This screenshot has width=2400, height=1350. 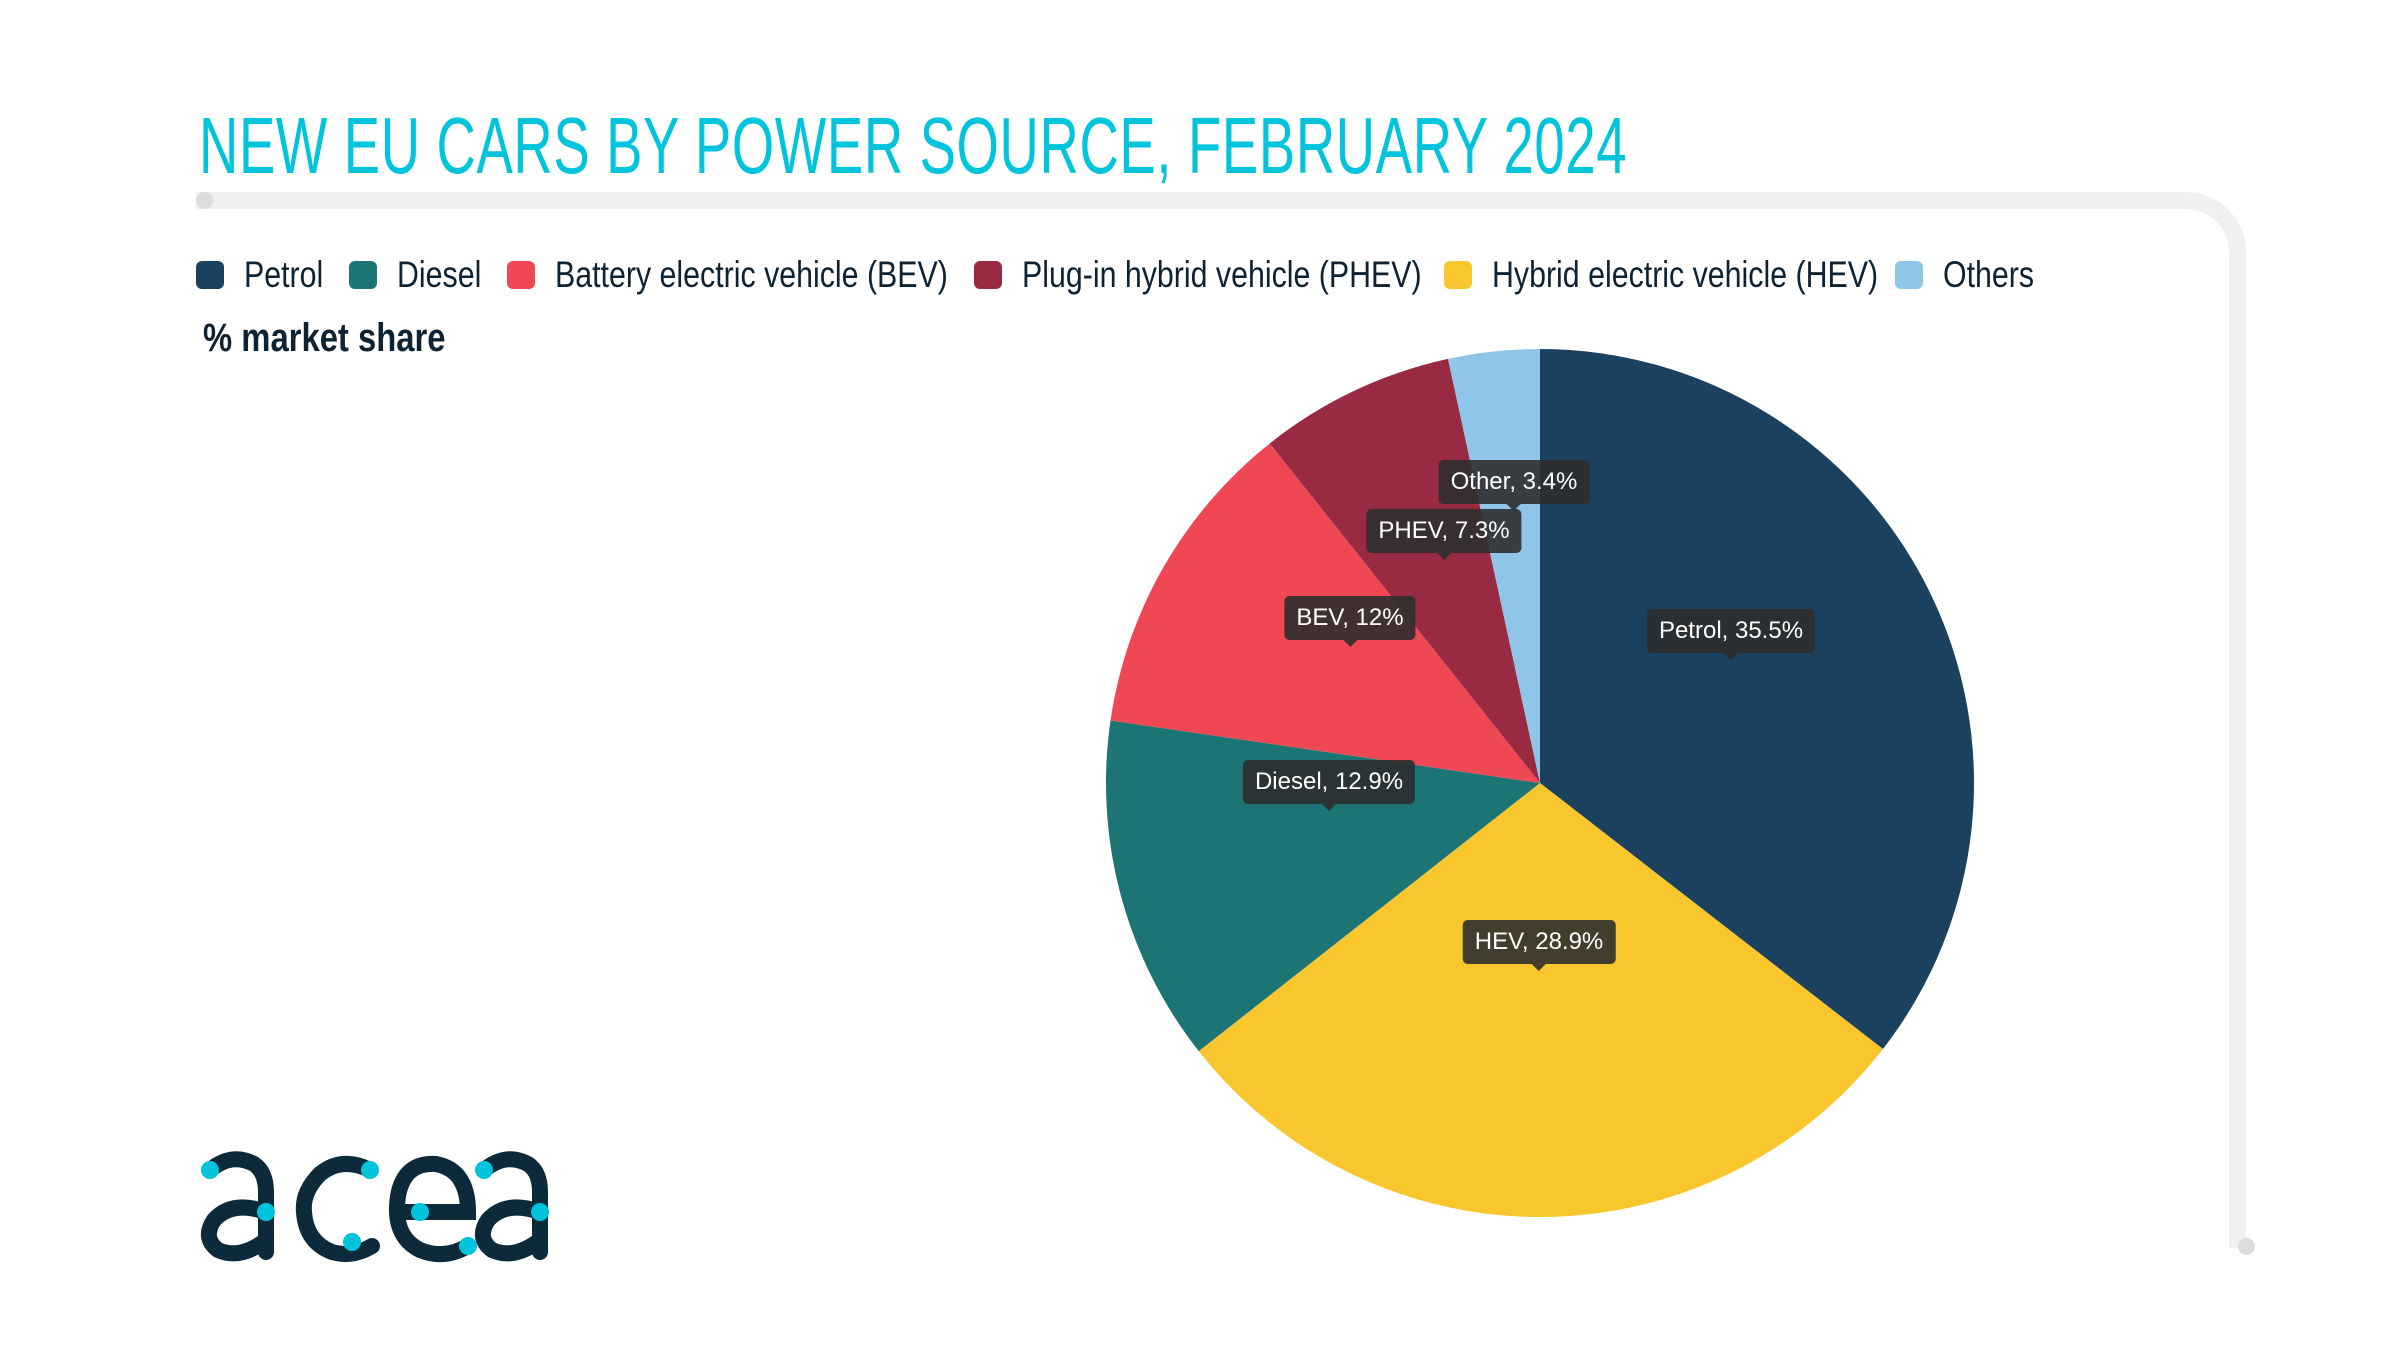 I want to click on data-label-other: Other, 3.4%, so click(x=1514, y=485).